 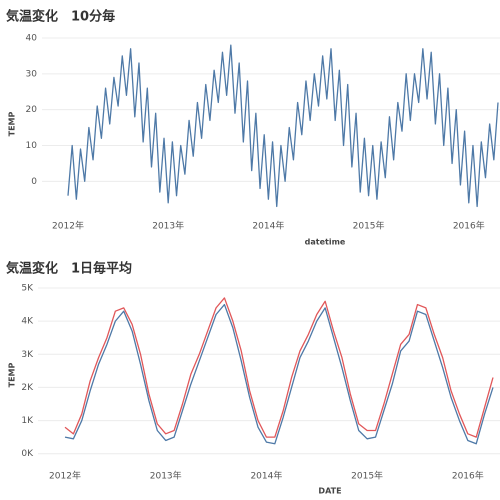 What do you see at coordinates (32, 146) in the screenshot?
I see `y-tick-label: 10` at bounding box center [32, 146].